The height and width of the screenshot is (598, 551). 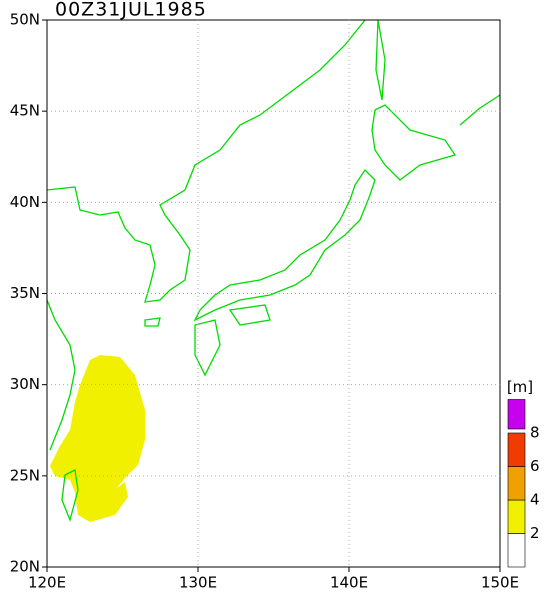 What do you see at coordinates (535, 466) in the screenshot?
I see `colorbar-label: 6` at bounding box center [535, 466].